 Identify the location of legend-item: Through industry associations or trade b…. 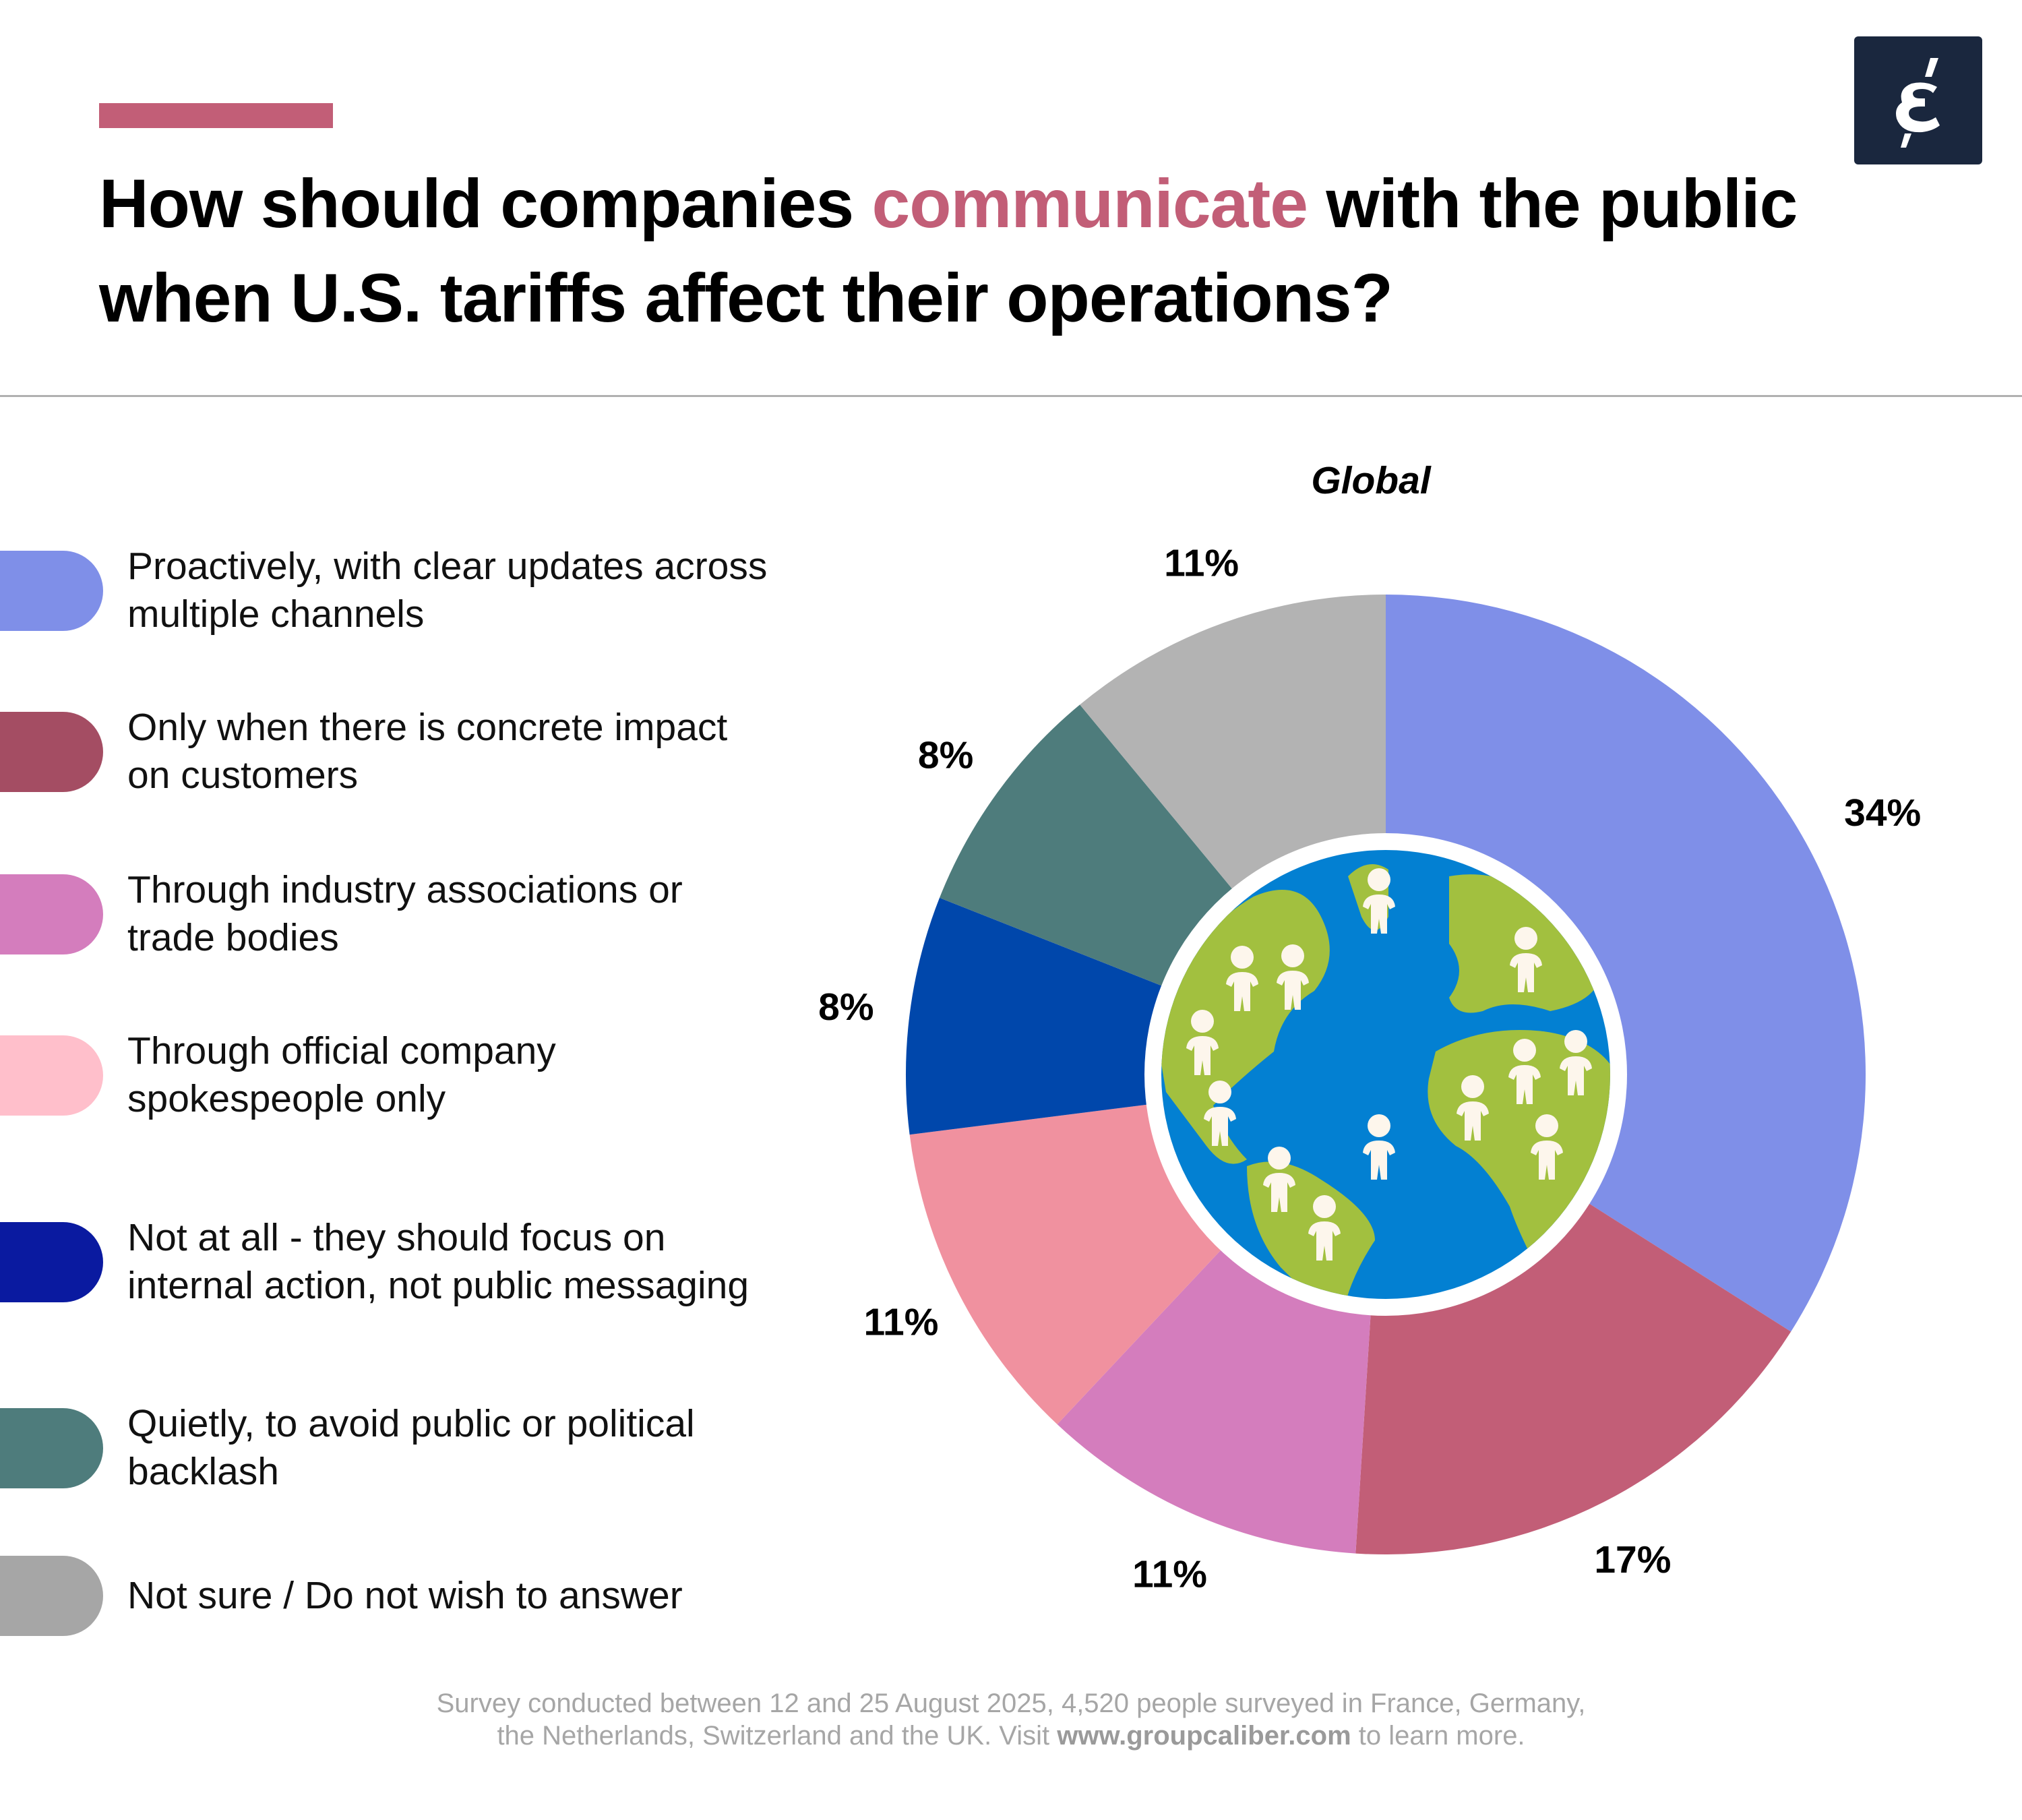
(387, 914).